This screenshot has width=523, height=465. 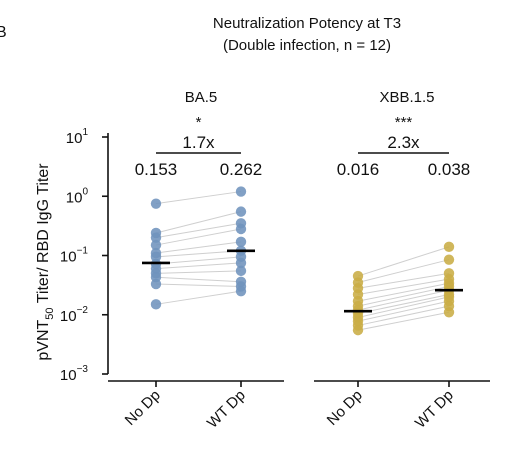 What do you see at coordinates (198, 142) in the screenshot?
I see `fold-change-label-0: 1.7x` at bounding box center [198, 142].